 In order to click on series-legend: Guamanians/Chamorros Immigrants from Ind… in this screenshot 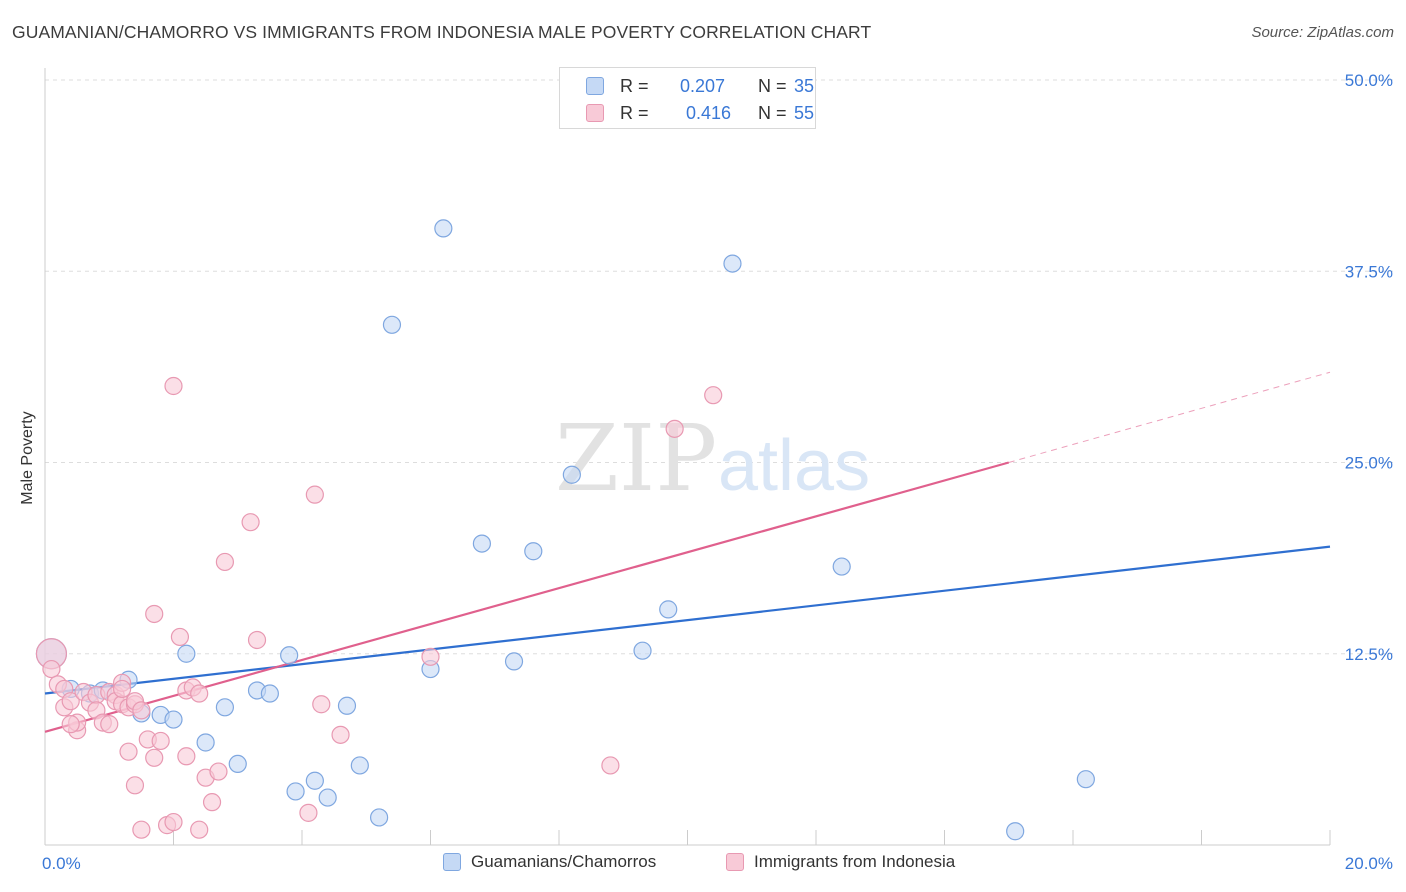, I will do `click(703, 865)`.